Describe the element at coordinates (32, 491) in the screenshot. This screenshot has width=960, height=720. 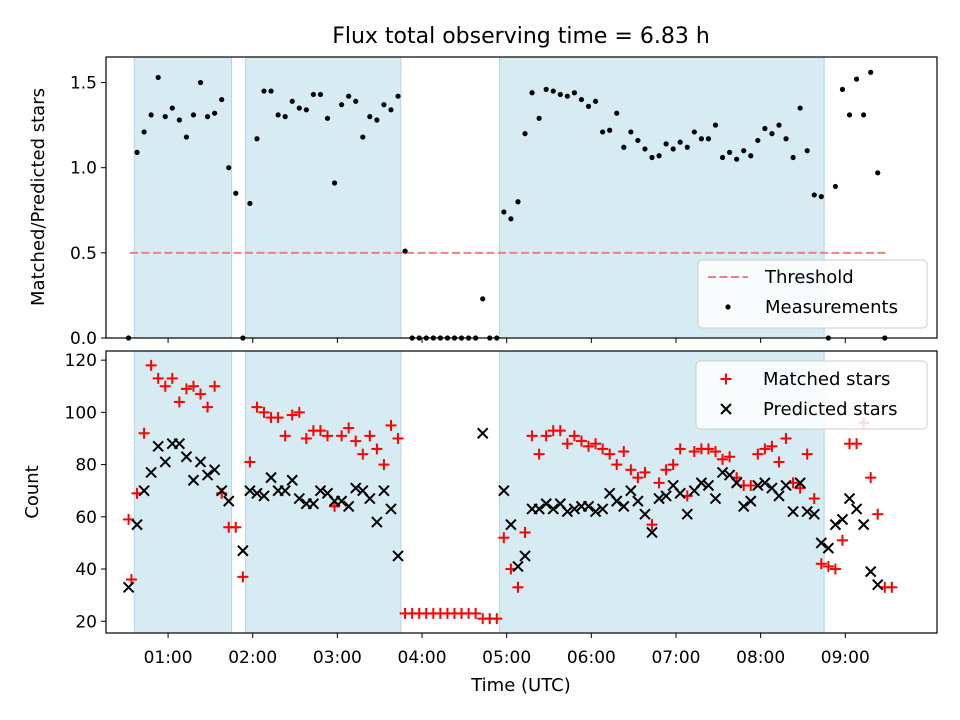
I see `bottom-y-axis-label: Count` at that location.